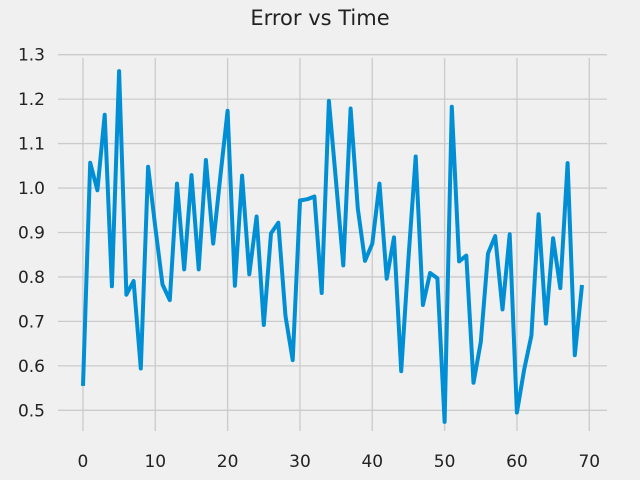 This screenshot has height=480, width=640. I want to click on chart-title: Error vs Time, so click(320, 18).